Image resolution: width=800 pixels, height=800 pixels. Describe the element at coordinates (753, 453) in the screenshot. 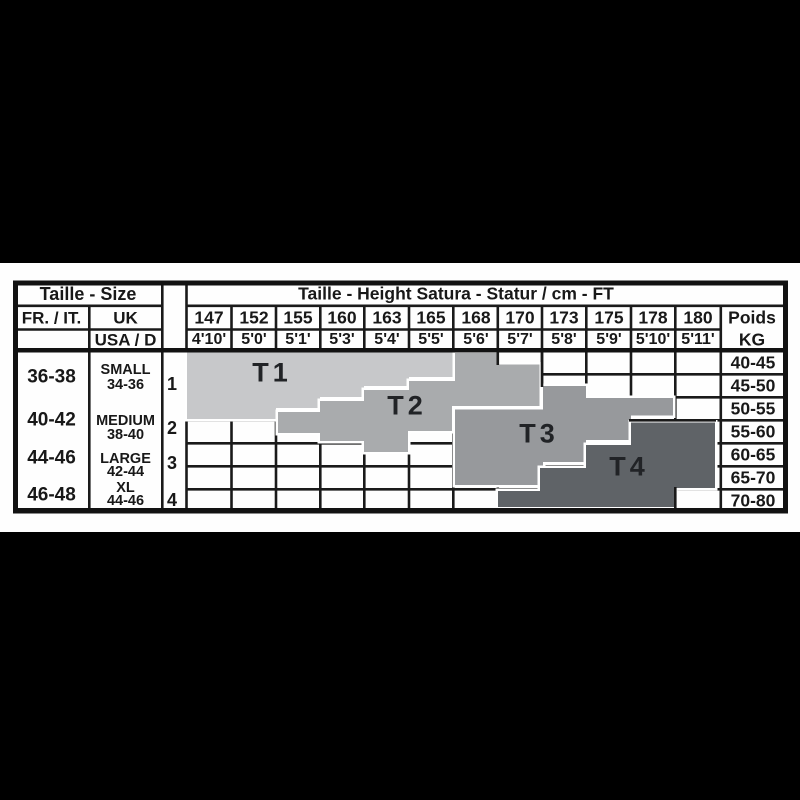

I see `weight-cell: 60-65` at that location.